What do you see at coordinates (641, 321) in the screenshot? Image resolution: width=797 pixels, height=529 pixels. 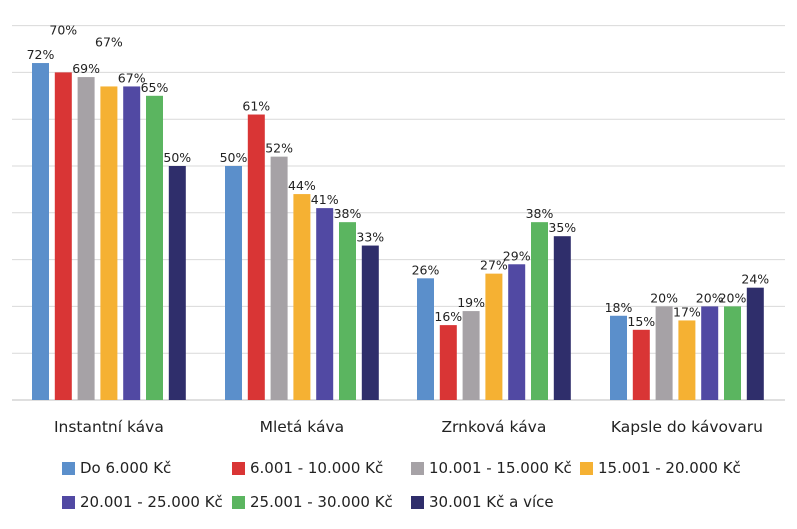 I see `data-label: 15%` at bounding box center [641, 321].